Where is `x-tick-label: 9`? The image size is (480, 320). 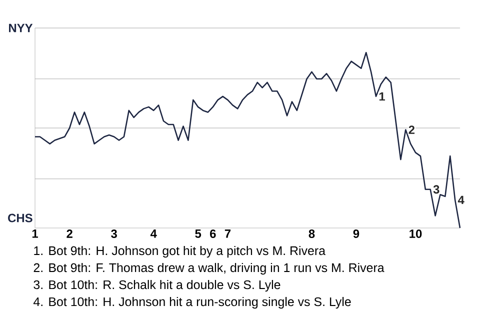 x-tick-label: 9 is located at coordinates (356, 234).